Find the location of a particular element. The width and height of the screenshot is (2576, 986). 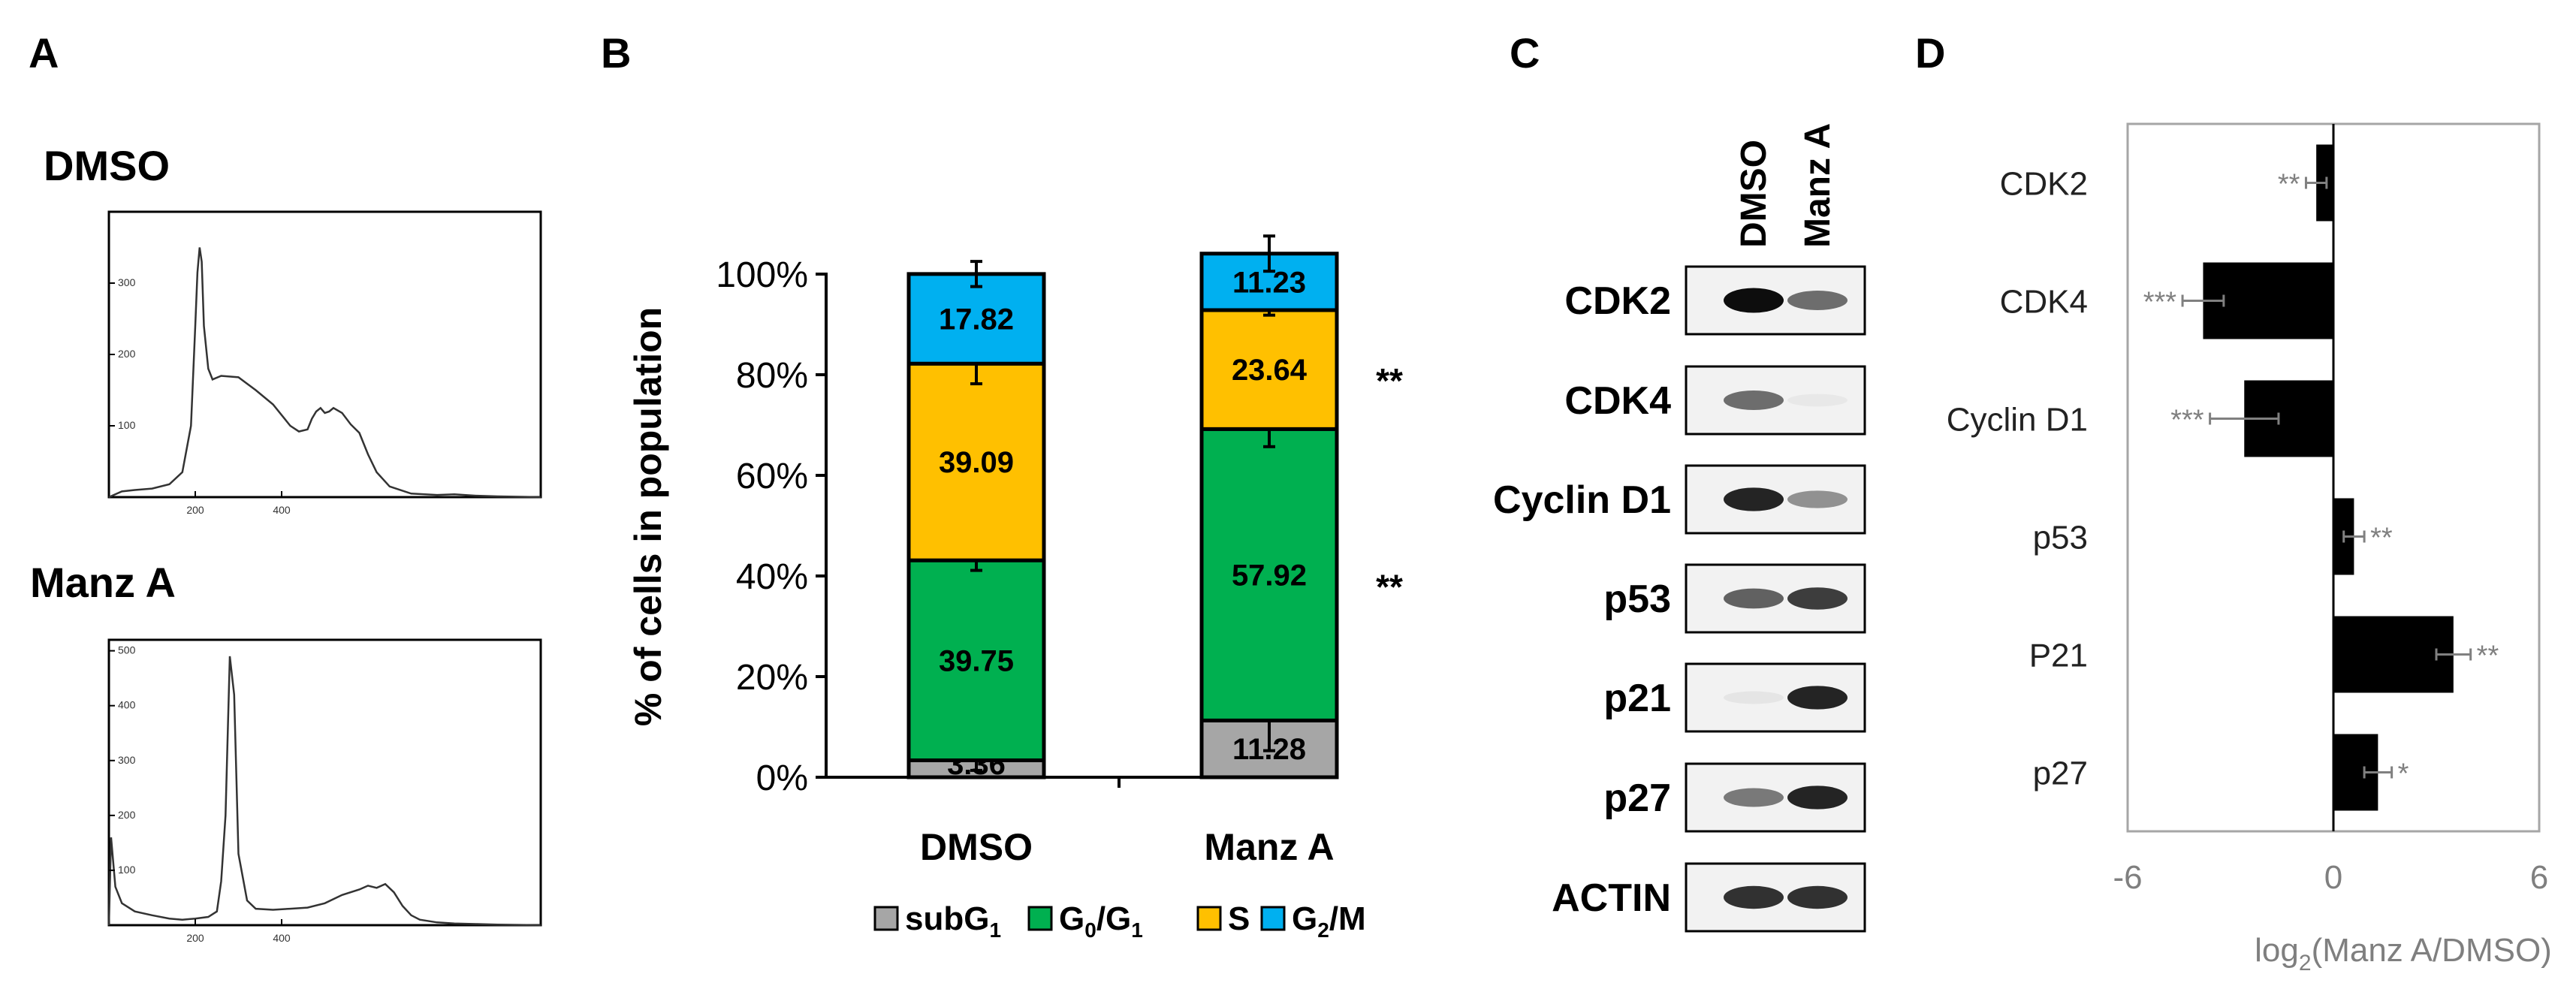

histogram-dmso-subtitle: DMSO is located at coordinates (107, 165).